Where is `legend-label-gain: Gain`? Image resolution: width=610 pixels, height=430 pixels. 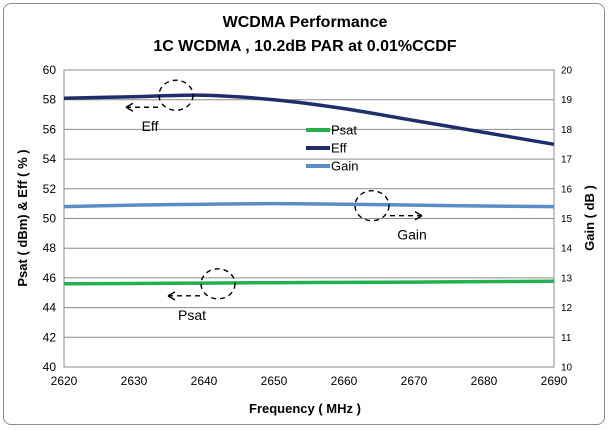
legend-label-gain: Gain is located at coordinates (344, 166).